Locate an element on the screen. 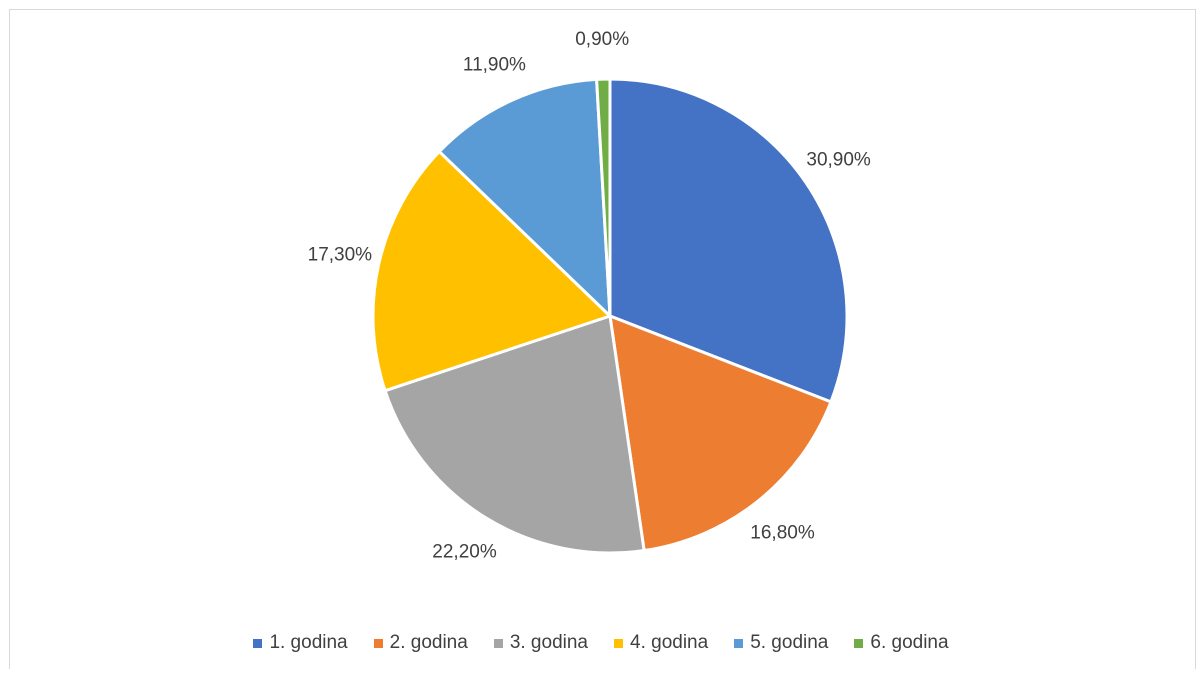  legend-item-6: 6. godina is located at coordinates (901, 643).